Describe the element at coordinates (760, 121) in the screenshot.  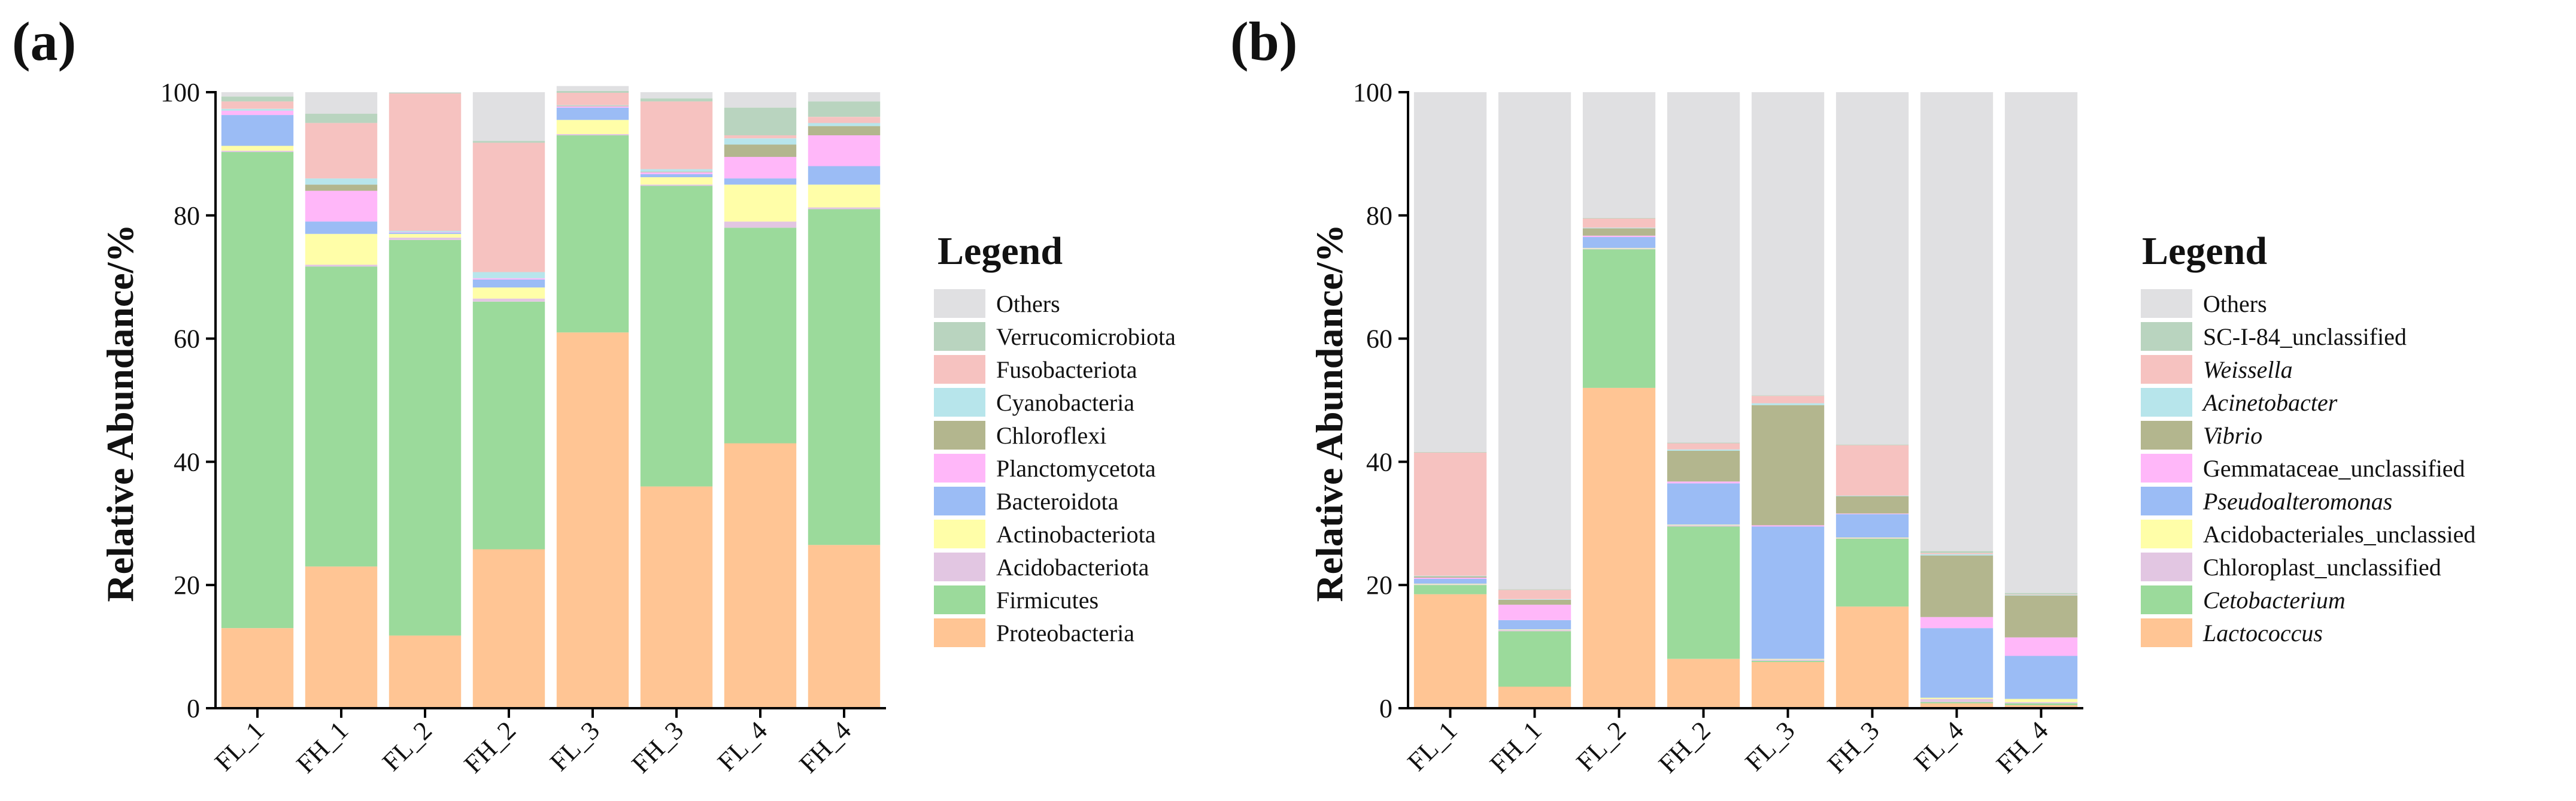
I see `bar-segment-fl-4-verrucomicrobiota` at that location.